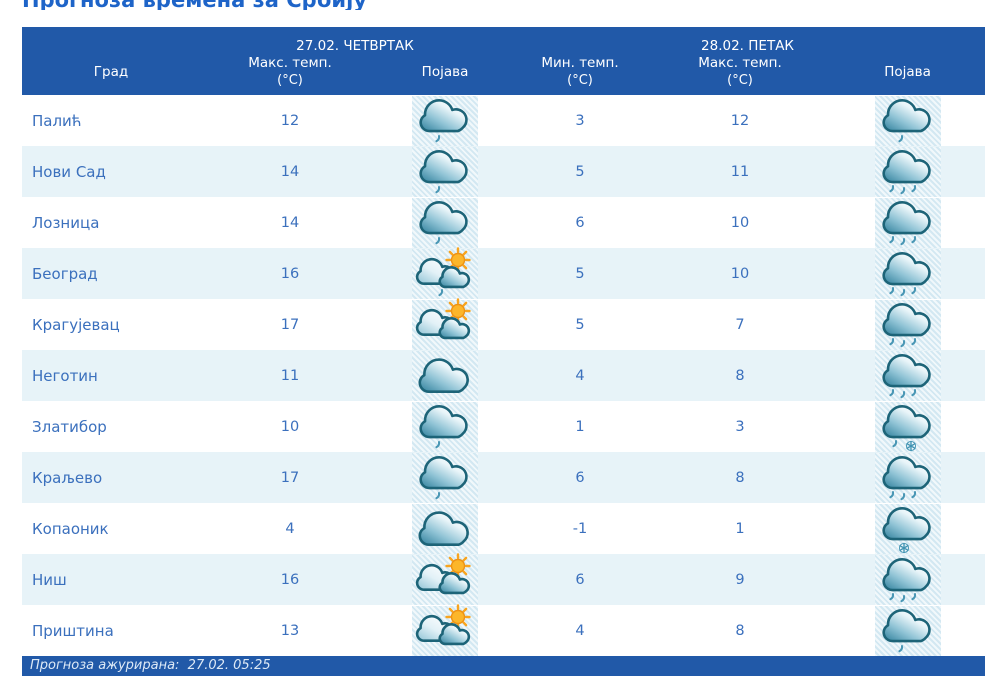 Image resolution: width=1000 pixels, height=676 pixels. I want to click on day1-max-temp-value: 4, so click(290, 528).